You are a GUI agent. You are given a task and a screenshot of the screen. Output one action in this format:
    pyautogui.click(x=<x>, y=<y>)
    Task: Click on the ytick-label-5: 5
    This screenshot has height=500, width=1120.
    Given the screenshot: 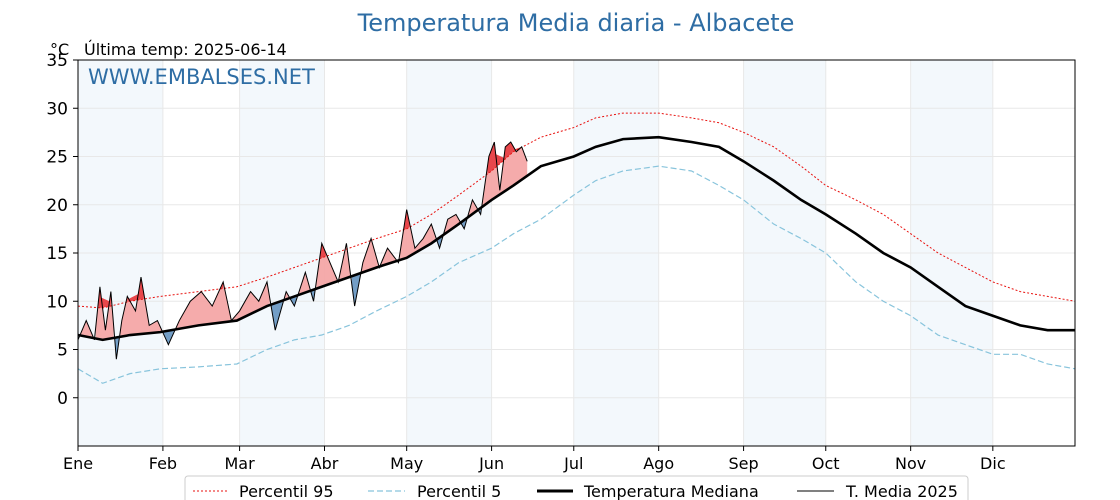 What is the action you would take?
    pyautogui.click(x=62, y=351)
    